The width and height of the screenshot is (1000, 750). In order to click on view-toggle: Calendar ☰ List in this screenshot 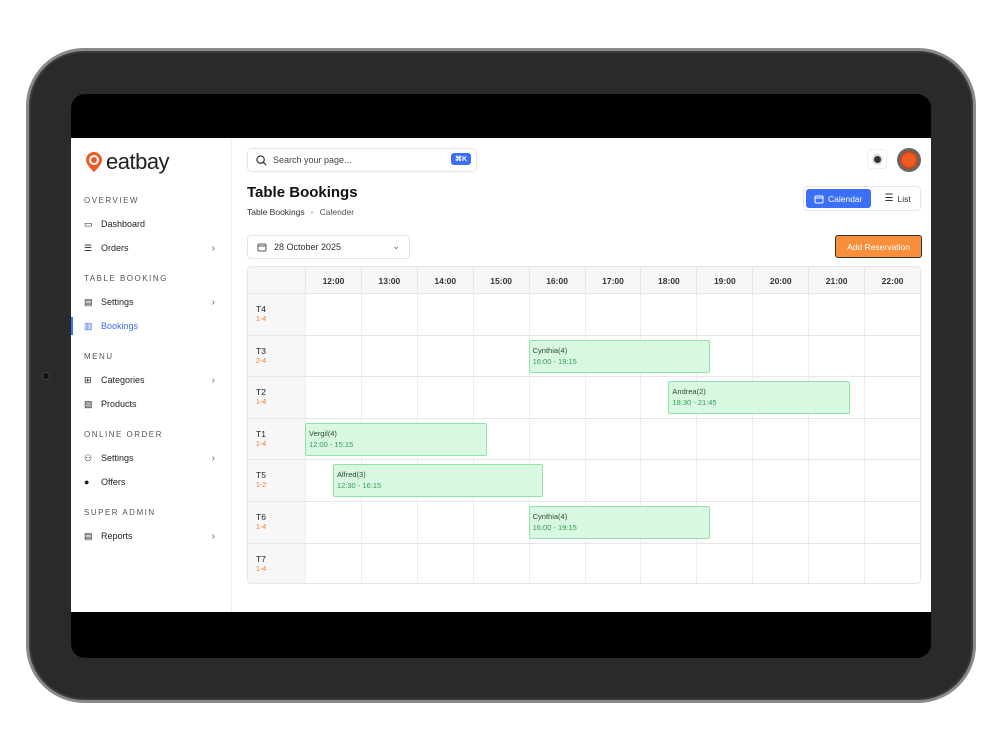, I will do `click(862, 198)`.